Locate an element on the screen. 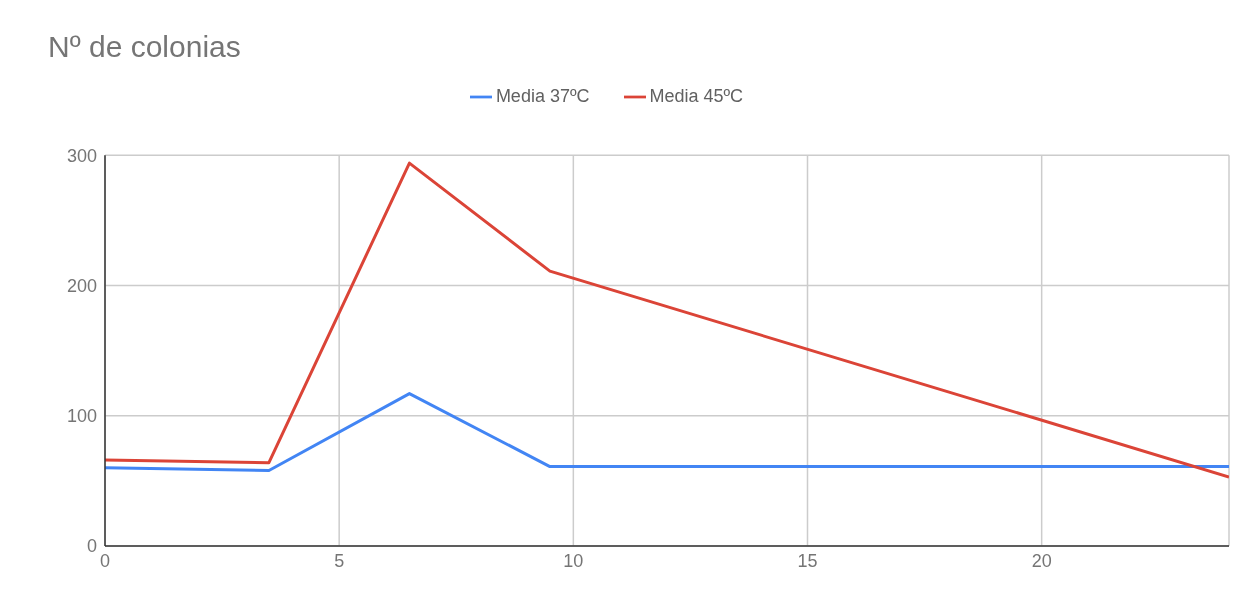 The width and height of the screenshot is (1254, 594). line-series is located at coordinates (667, 432).